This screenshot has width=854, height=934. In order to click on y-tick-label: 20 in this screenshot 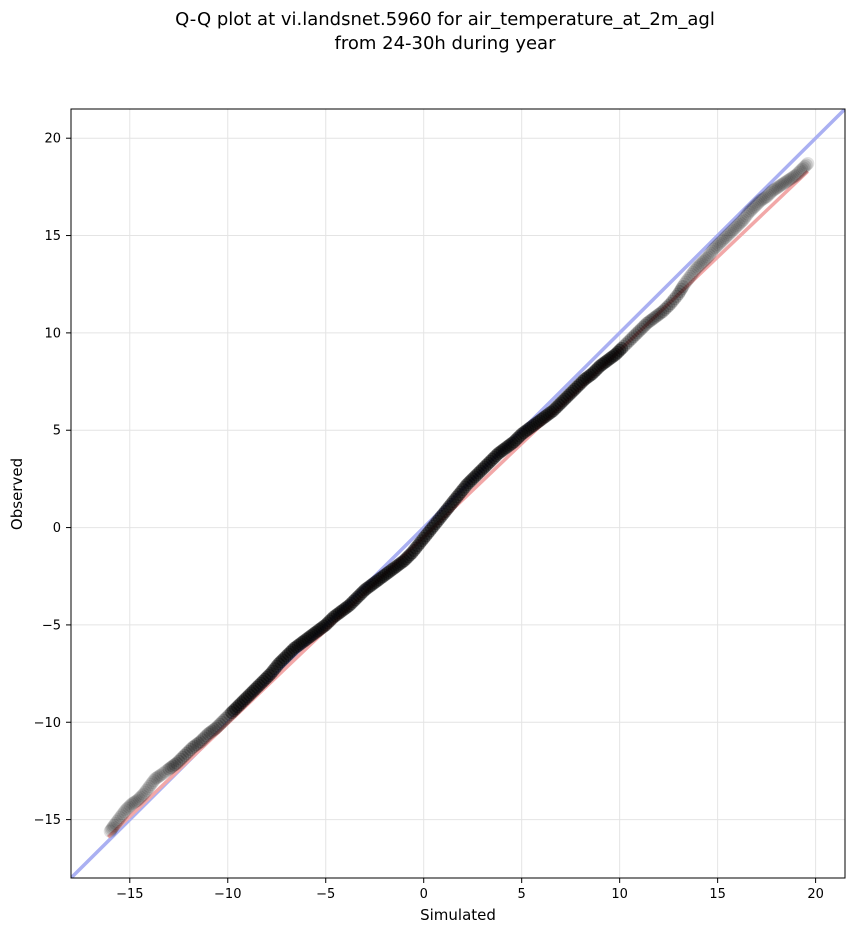, I will do `click(52, 139)`.